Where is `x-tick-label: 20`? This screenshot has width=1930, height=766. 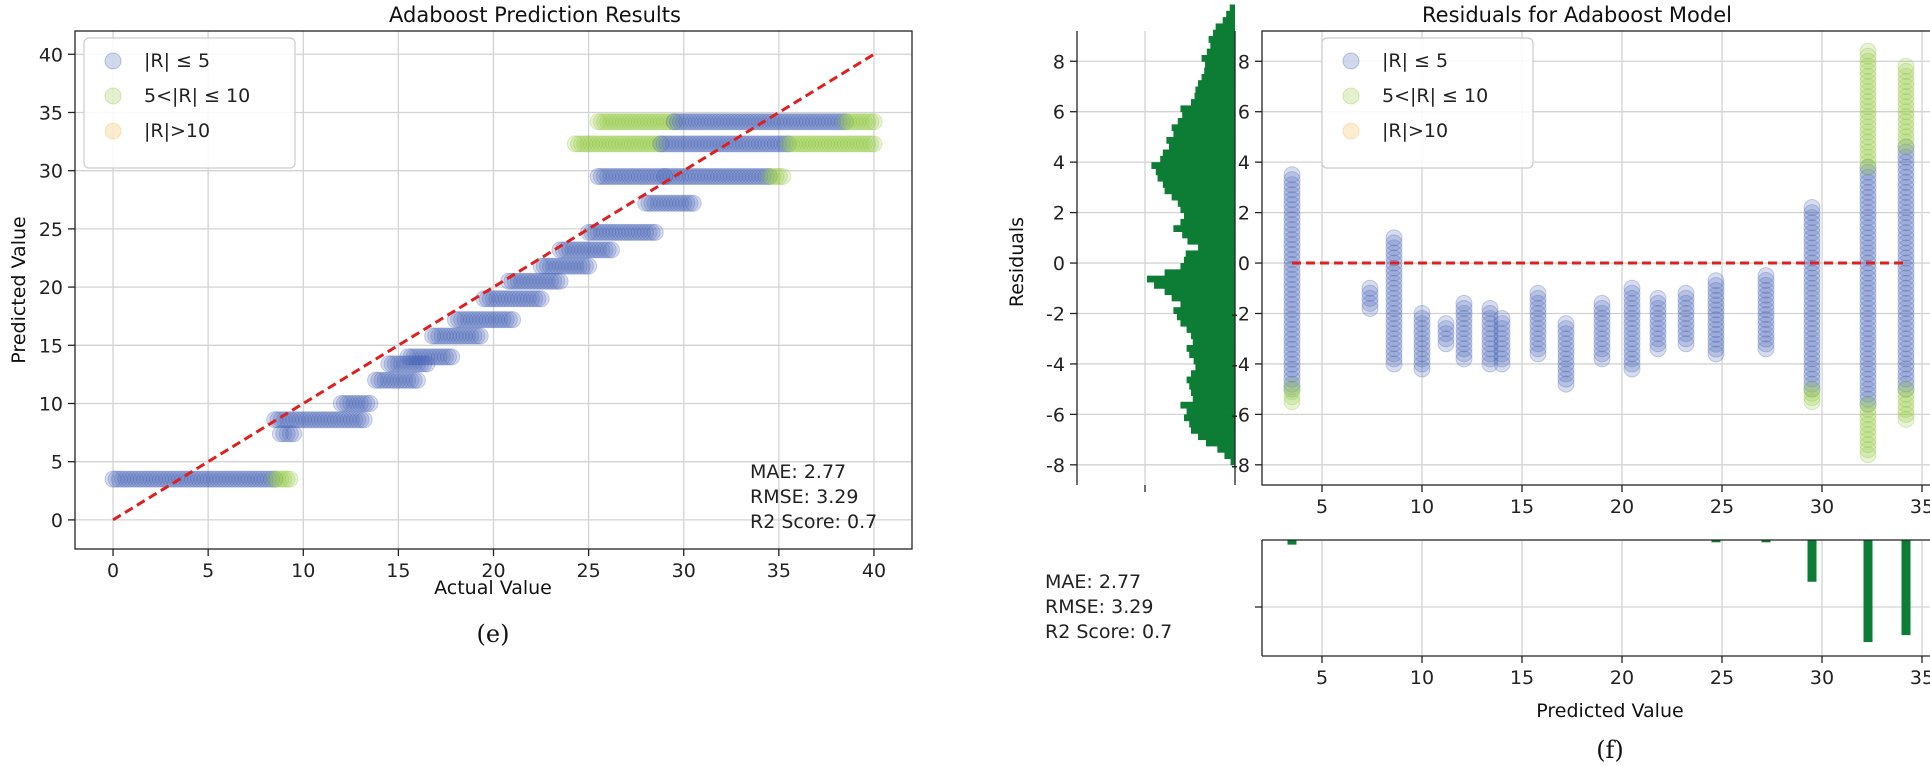 x-tick-label: 20 is located at coordinates (1622, 507).